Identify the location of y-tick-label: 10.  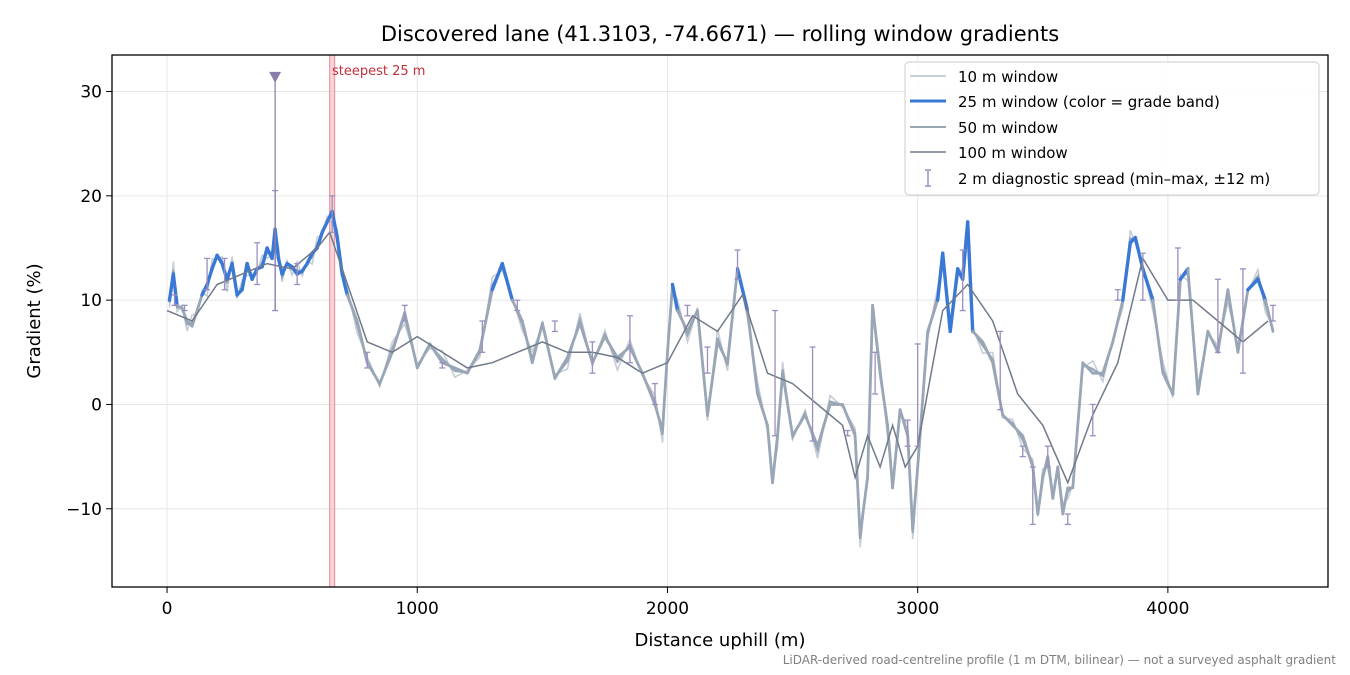
(91, 301).